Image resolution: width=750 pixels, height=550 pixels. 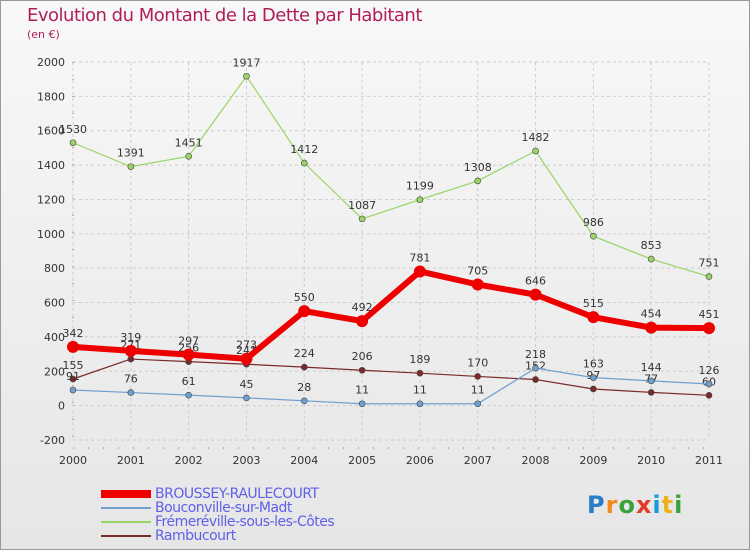 I want to click on data-label: 163, so click(x=593, y=364).